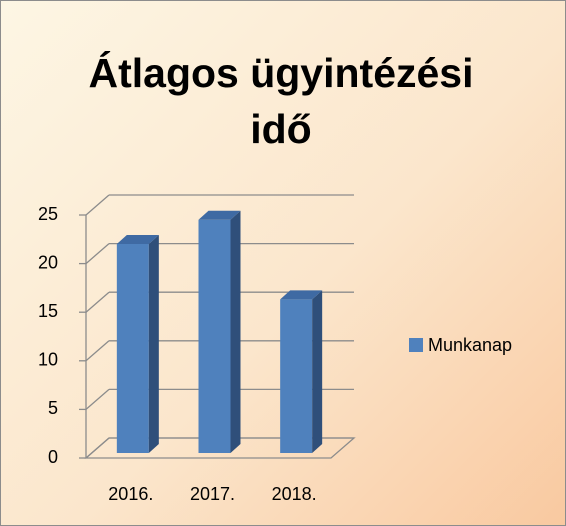  What do you see at coordinates (48, 311) in the screenshot?
I see `y-tick-label: 15` at bounding box center [48, 311].